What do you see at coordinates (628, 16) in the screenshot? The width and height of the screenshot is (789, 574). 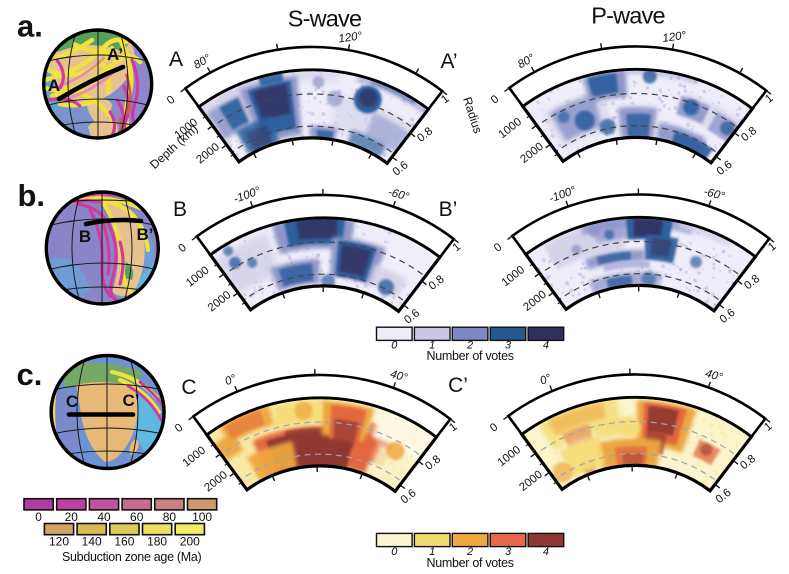 I see `svg-text: P-wave` at bounding box center [628, 16].